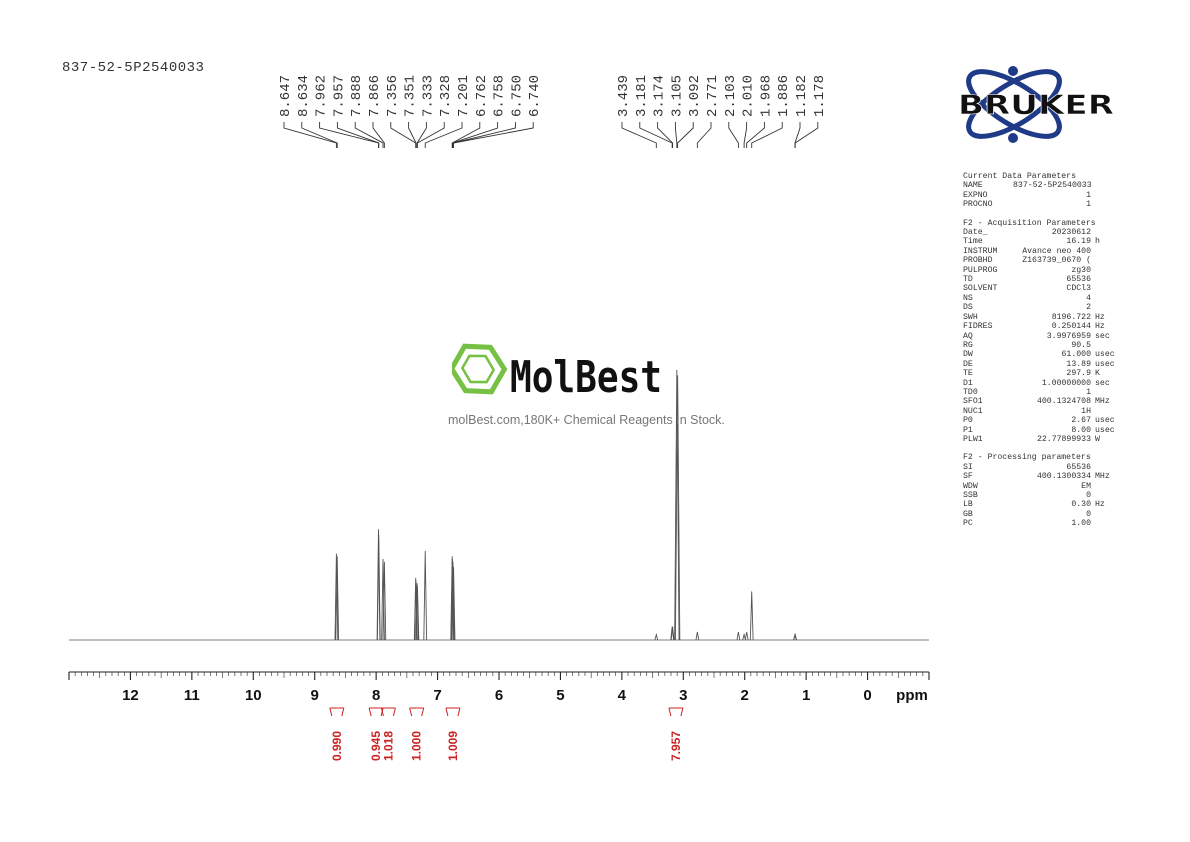 This screenshot has width=1190, height=842. I want to click on param-val: zg30, so click(1081, 270).